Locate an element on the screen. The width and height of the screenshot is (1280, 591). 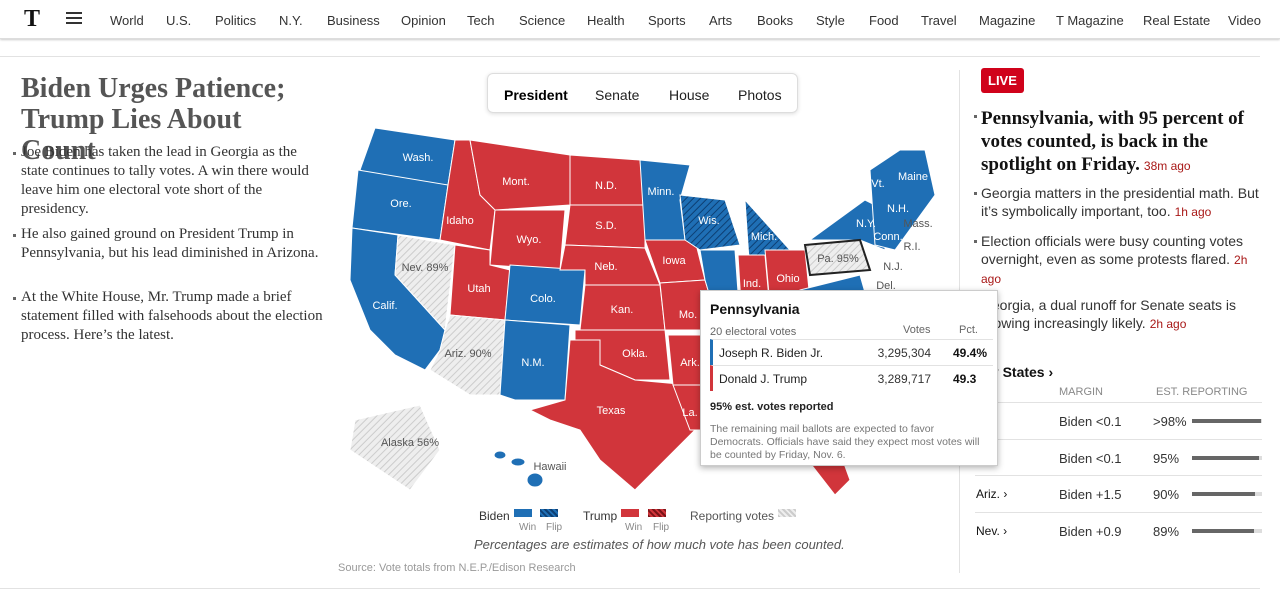
est-reported: 95% est. votes reported is located at coordinates (772, 407).